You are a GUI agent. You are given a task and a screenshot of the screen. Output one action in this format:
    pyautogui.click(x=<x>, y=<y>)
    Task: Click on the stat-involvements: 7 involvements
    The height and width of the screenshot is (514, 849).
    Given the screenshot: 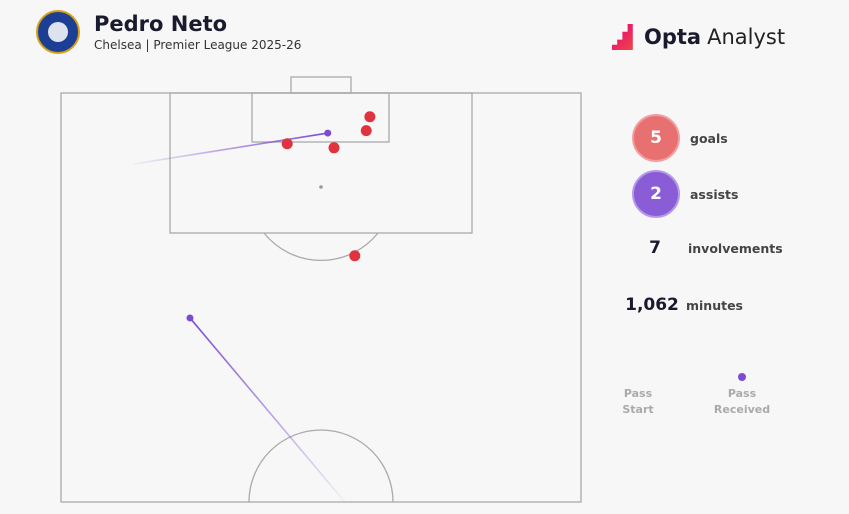 What is the action you would take?
    pyautogui.click(x=707, y=248)
    